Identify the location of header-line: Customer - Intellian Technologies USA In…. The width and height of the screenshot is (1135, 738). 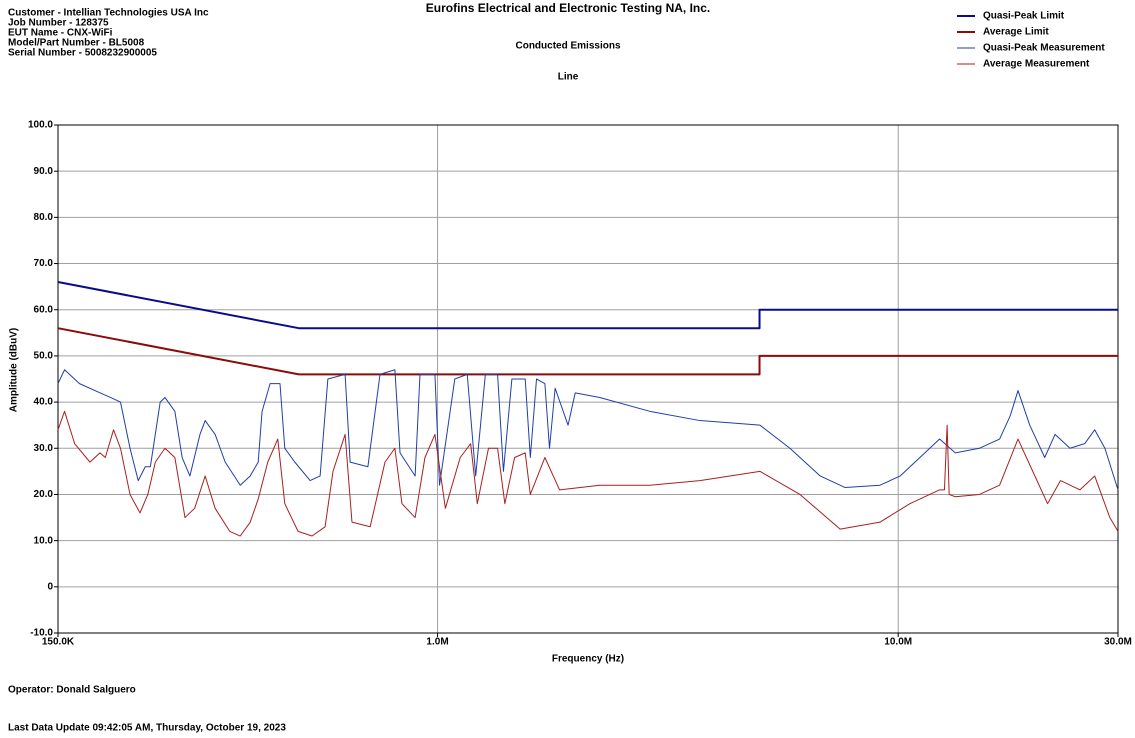
(108, 13).